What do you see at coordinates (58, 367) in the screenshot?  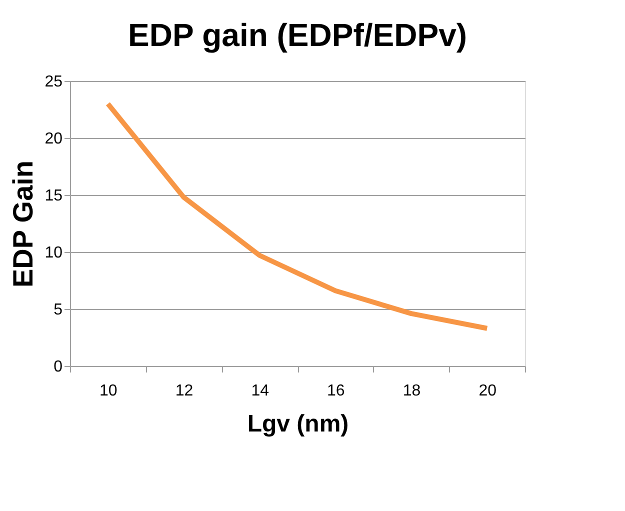 I see `y-tick-label: 0` at bounding box center [58, 367].